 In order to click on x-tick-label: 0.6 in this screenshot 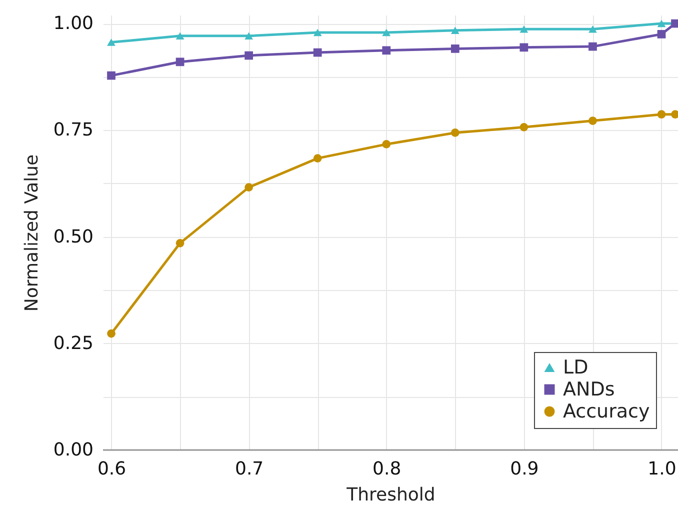, I will do `click(111, 469)`.